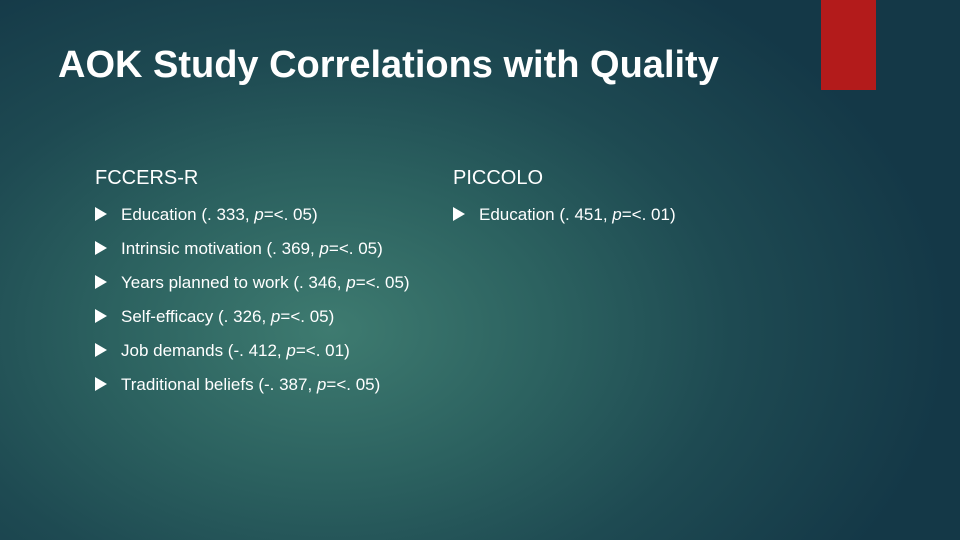  I want to click on list-item: Intrinsic motivation (. 369, p=<. 05), so click(267, 248).